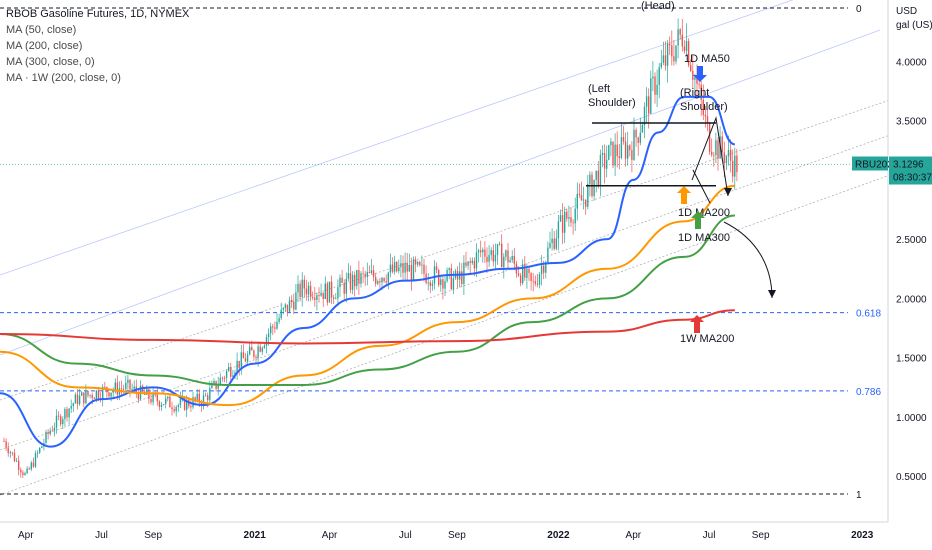 Image resolution: width=932 pixels, height=550 pixels. What do you see at coordinates (63, 78) in the screenshot?
I see `legend-ma1w200: MA · 1W (200, close, 0)` at bounding box center [63, 78].